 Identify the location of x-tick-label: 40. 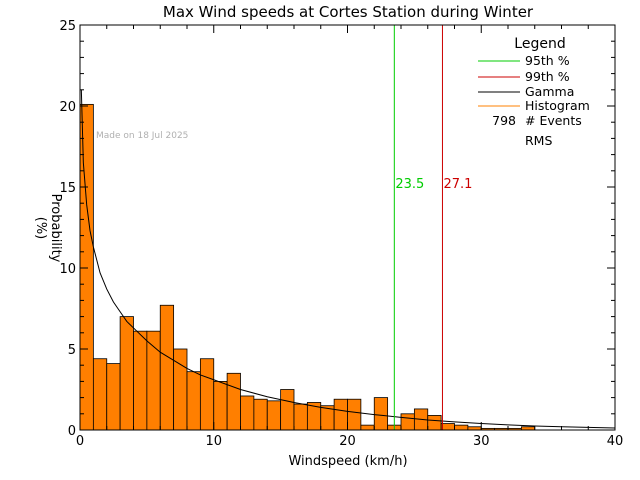
(615, 441).